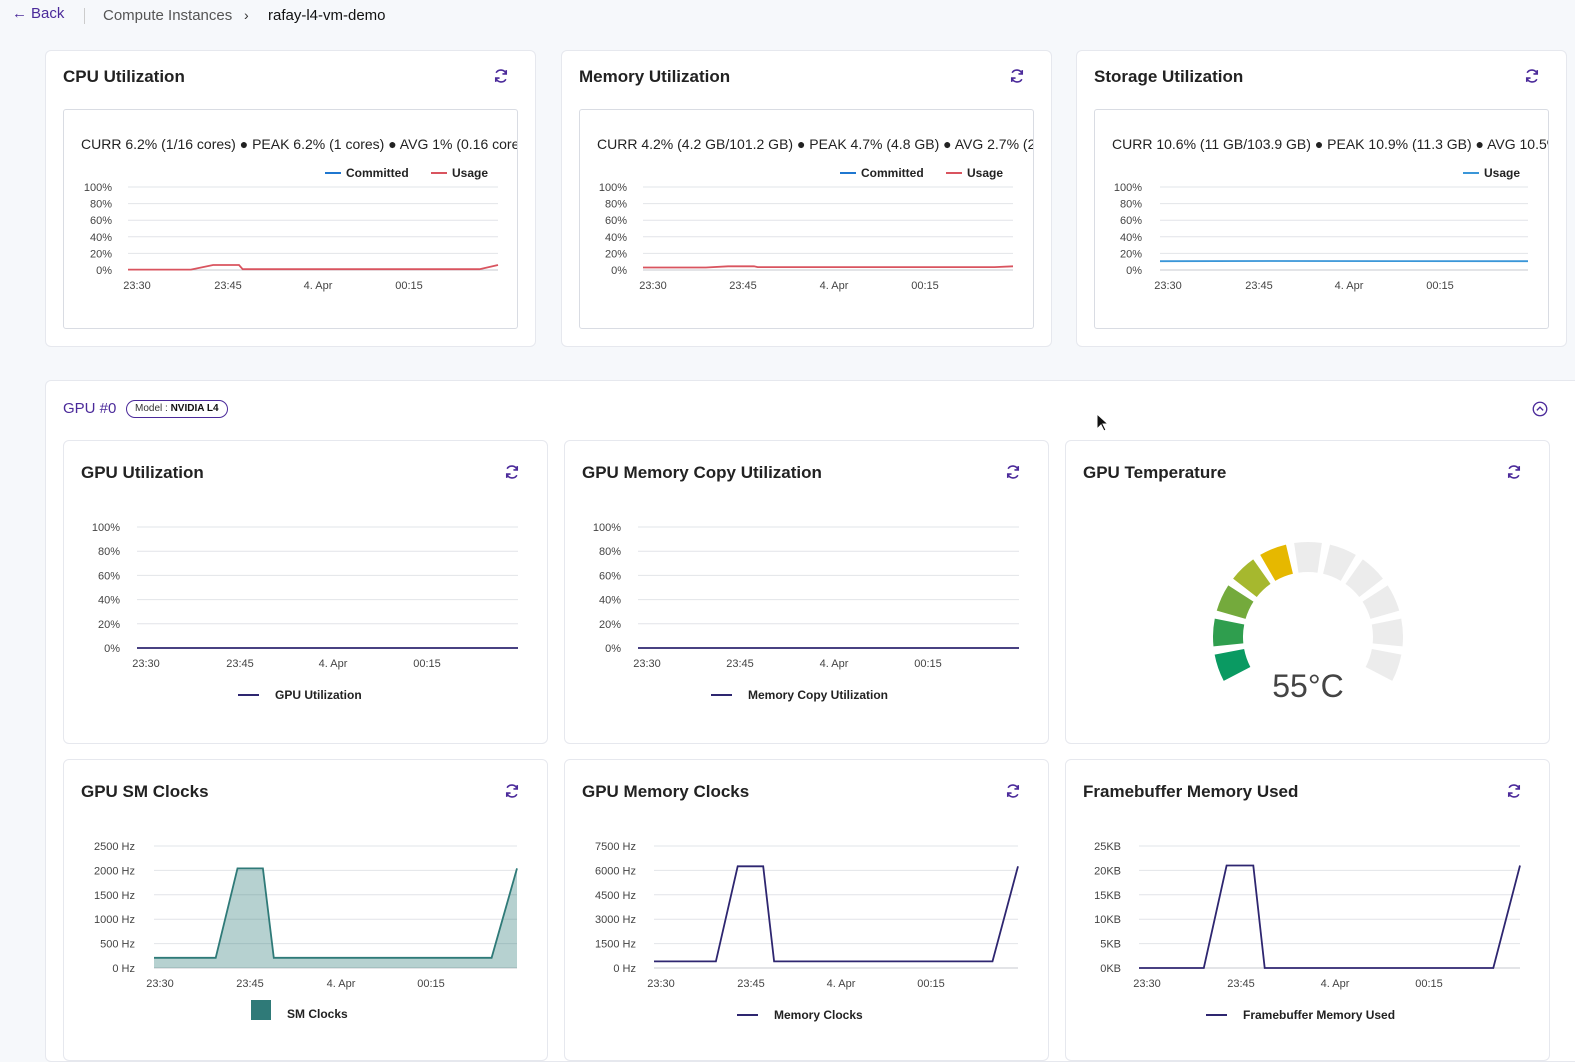  What do you see at coordinates (818, 695) in the screenshot?
I see `legend-label: Memory Copy Utilization` at bounding box center [818, 695].